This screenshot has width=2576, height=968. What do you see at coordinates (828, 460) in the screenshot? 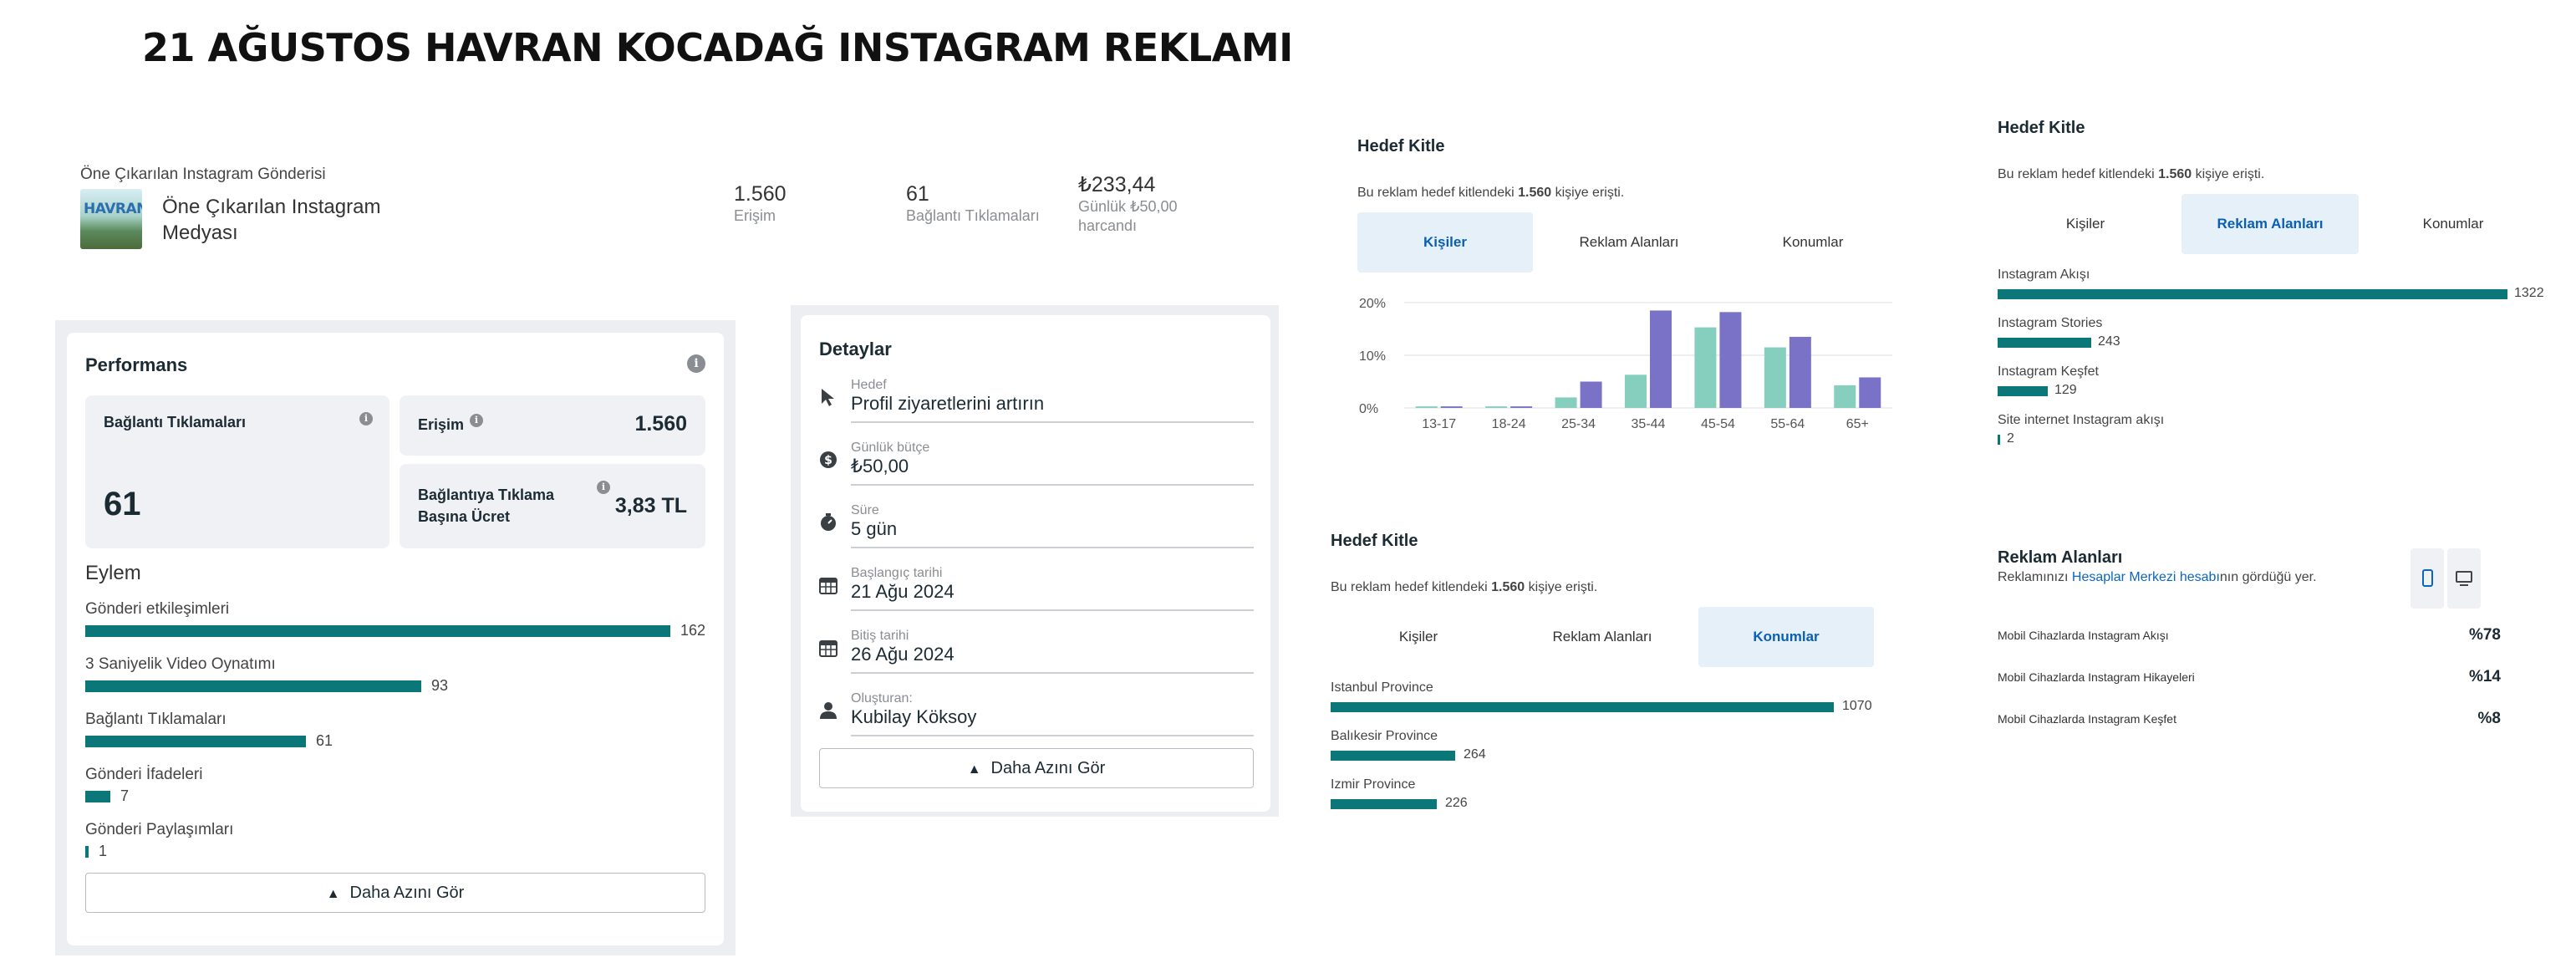
I see `dollar-icon: $` at bounding box center [828, 460].